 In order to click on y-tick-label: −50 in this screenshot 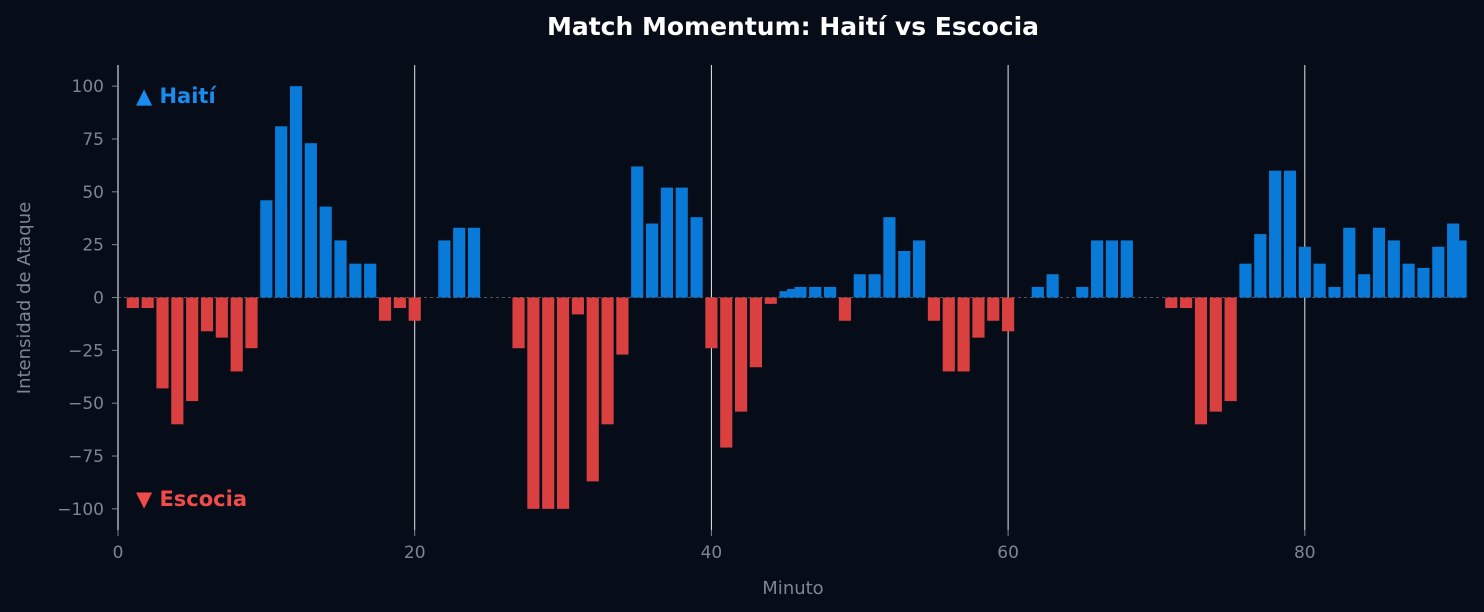, I will do `click(86, 404)`.